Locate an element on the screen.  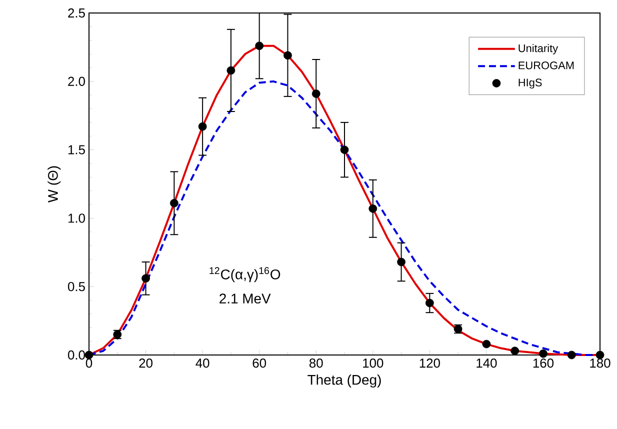
y-tick-label: 1.0 is located at coordinates (76, 218).